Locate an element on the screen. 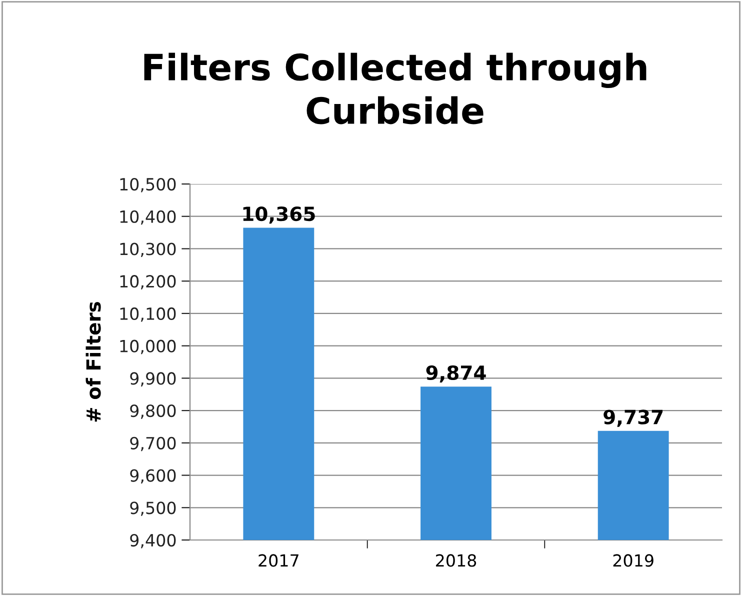 This screenshot has width=742, height=596. data-label: 10,365 is located at coordinates (279, 215).